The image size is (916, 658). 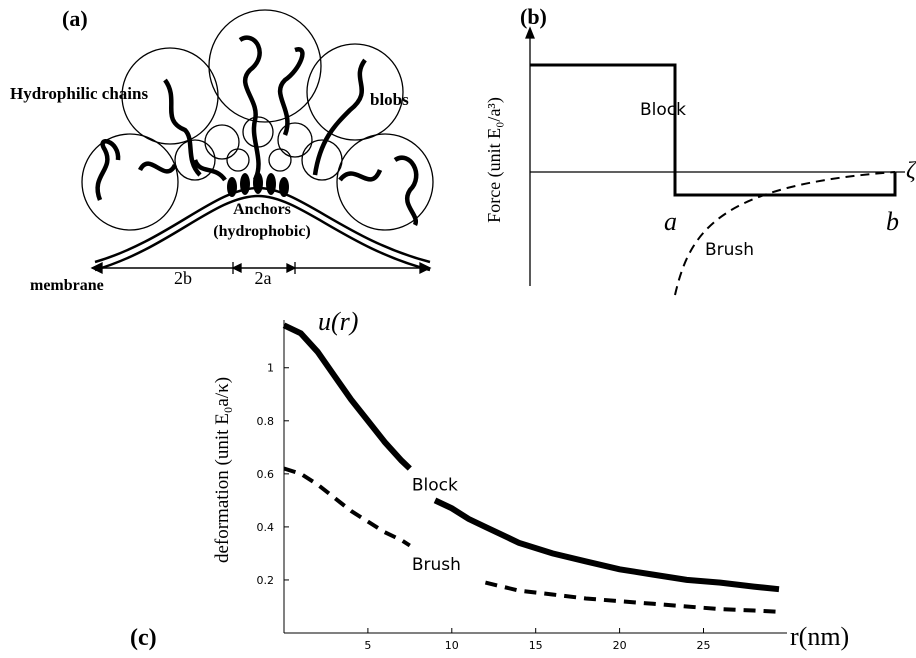 I want to click on label: membrane, so click(x=67, y=285).